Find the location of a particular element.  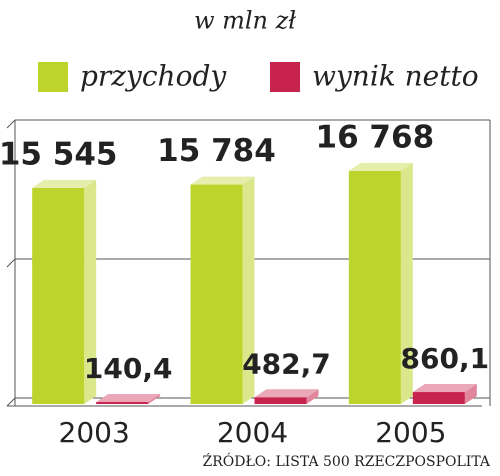

x-tick-label: 2003 is located at coordinates (94, 432).